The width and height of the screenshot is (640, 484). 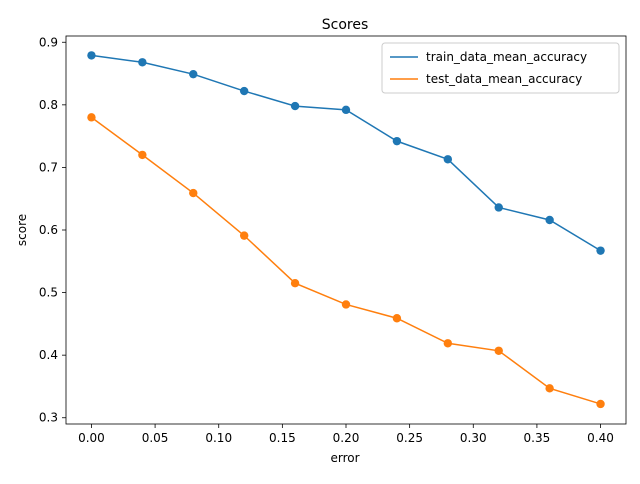 What do you see at coordinates (344, 458) in the screenshot?
I see `x-axis-label: error` at bounding box center [344, 458].